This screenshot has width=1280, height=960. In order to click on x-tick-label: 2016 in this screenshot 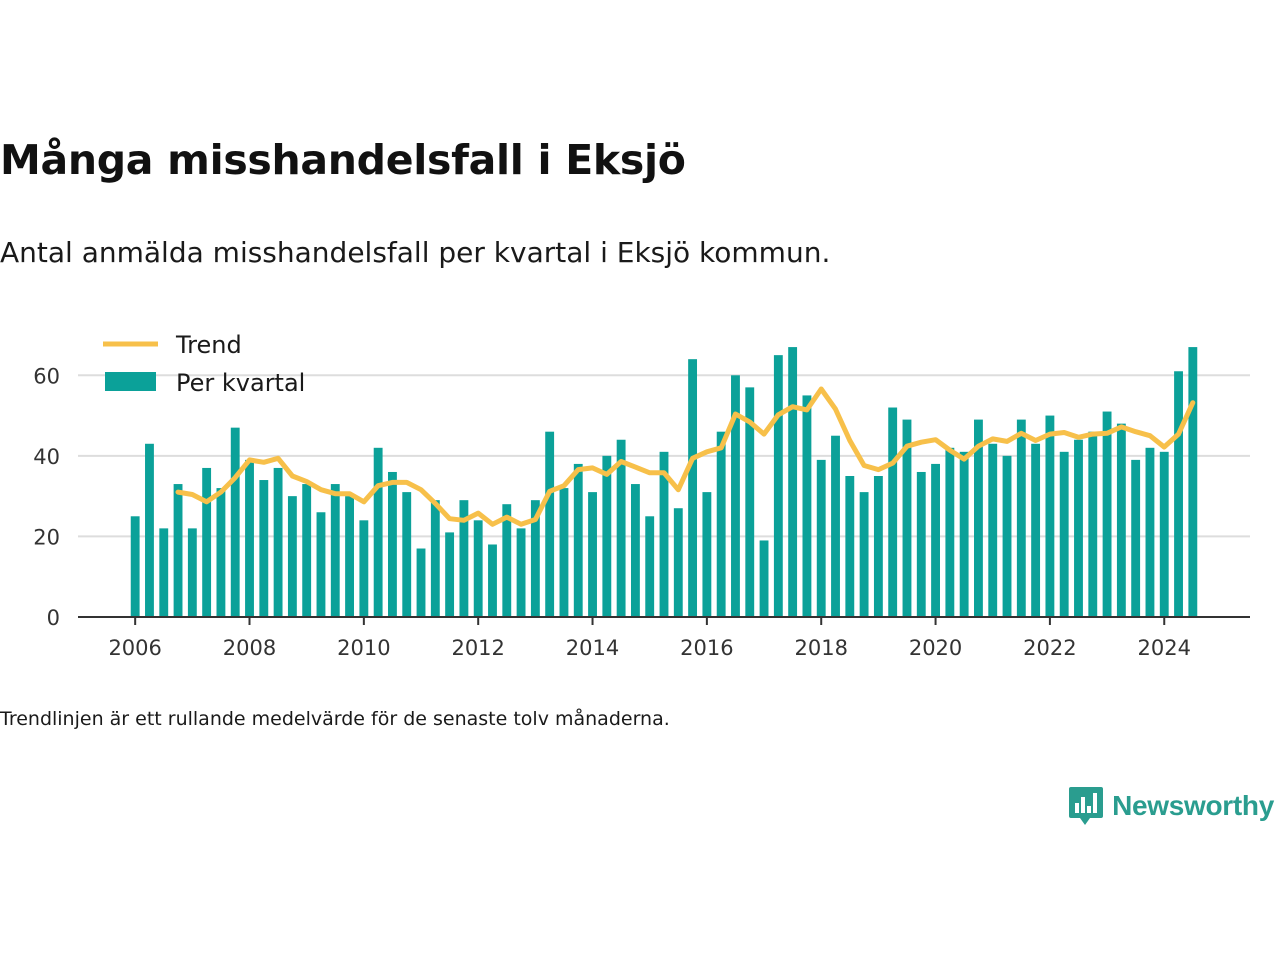, I will do `click(706, 648)`.